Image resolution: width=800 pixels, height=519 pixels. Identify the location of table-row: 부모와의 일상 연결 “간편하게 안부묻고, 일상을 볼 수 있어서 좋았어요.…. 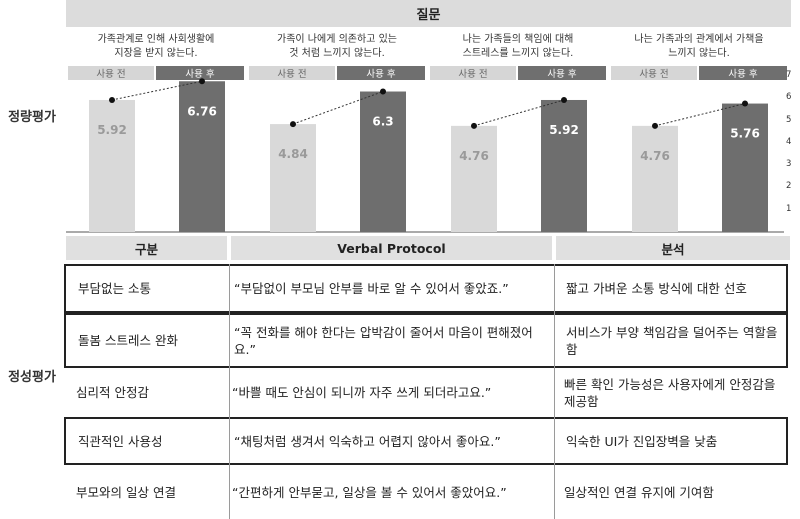
(426, 492).